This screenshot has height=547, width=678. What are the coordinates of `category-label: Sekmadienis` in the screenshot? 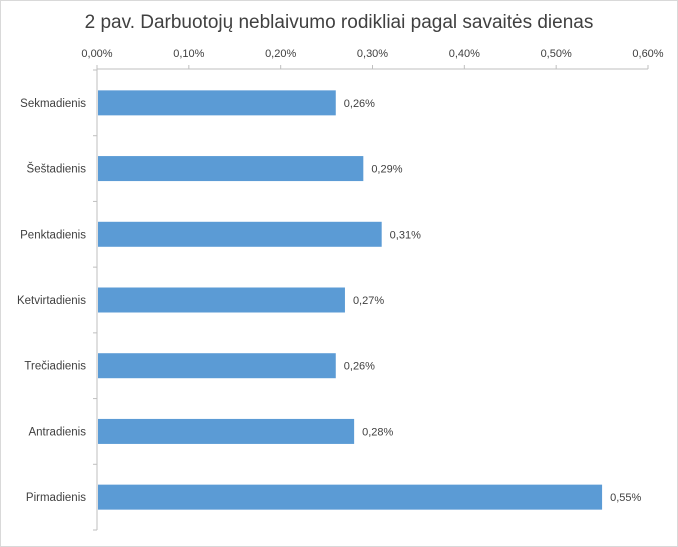 It's located at (53, 104).